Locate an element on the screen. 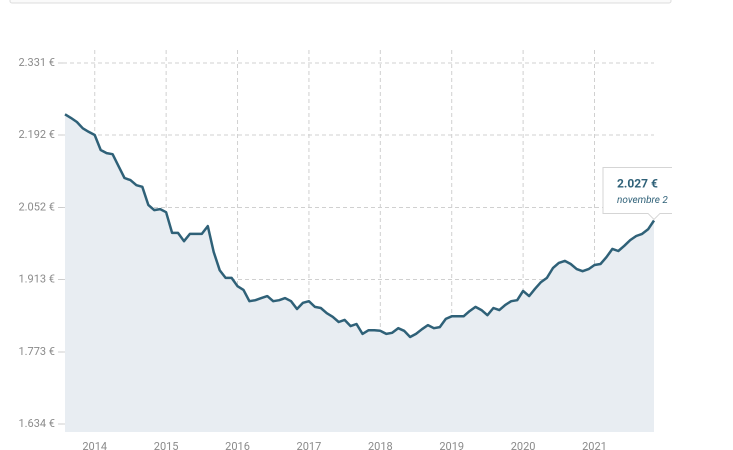 The image size is (733, 450). x-tick-label: 2014 is located at coordinates (94, 445).